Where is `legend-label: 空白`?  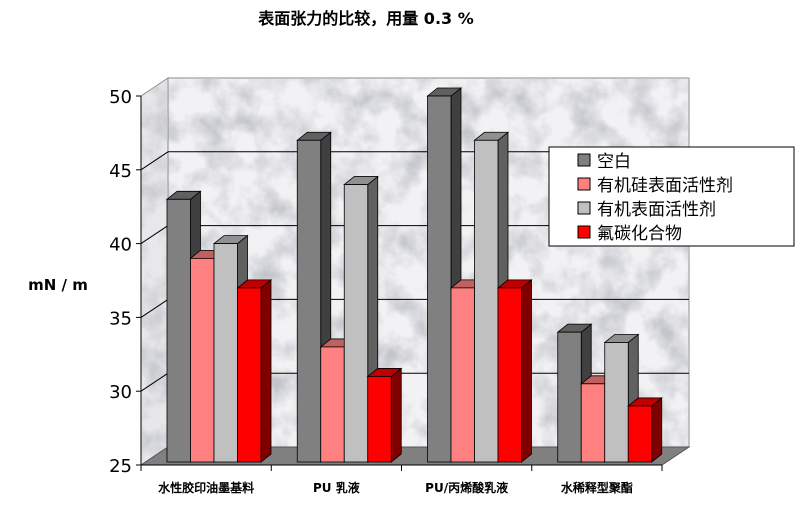 legend-label: 空白 is located at coordinates (614, 162).